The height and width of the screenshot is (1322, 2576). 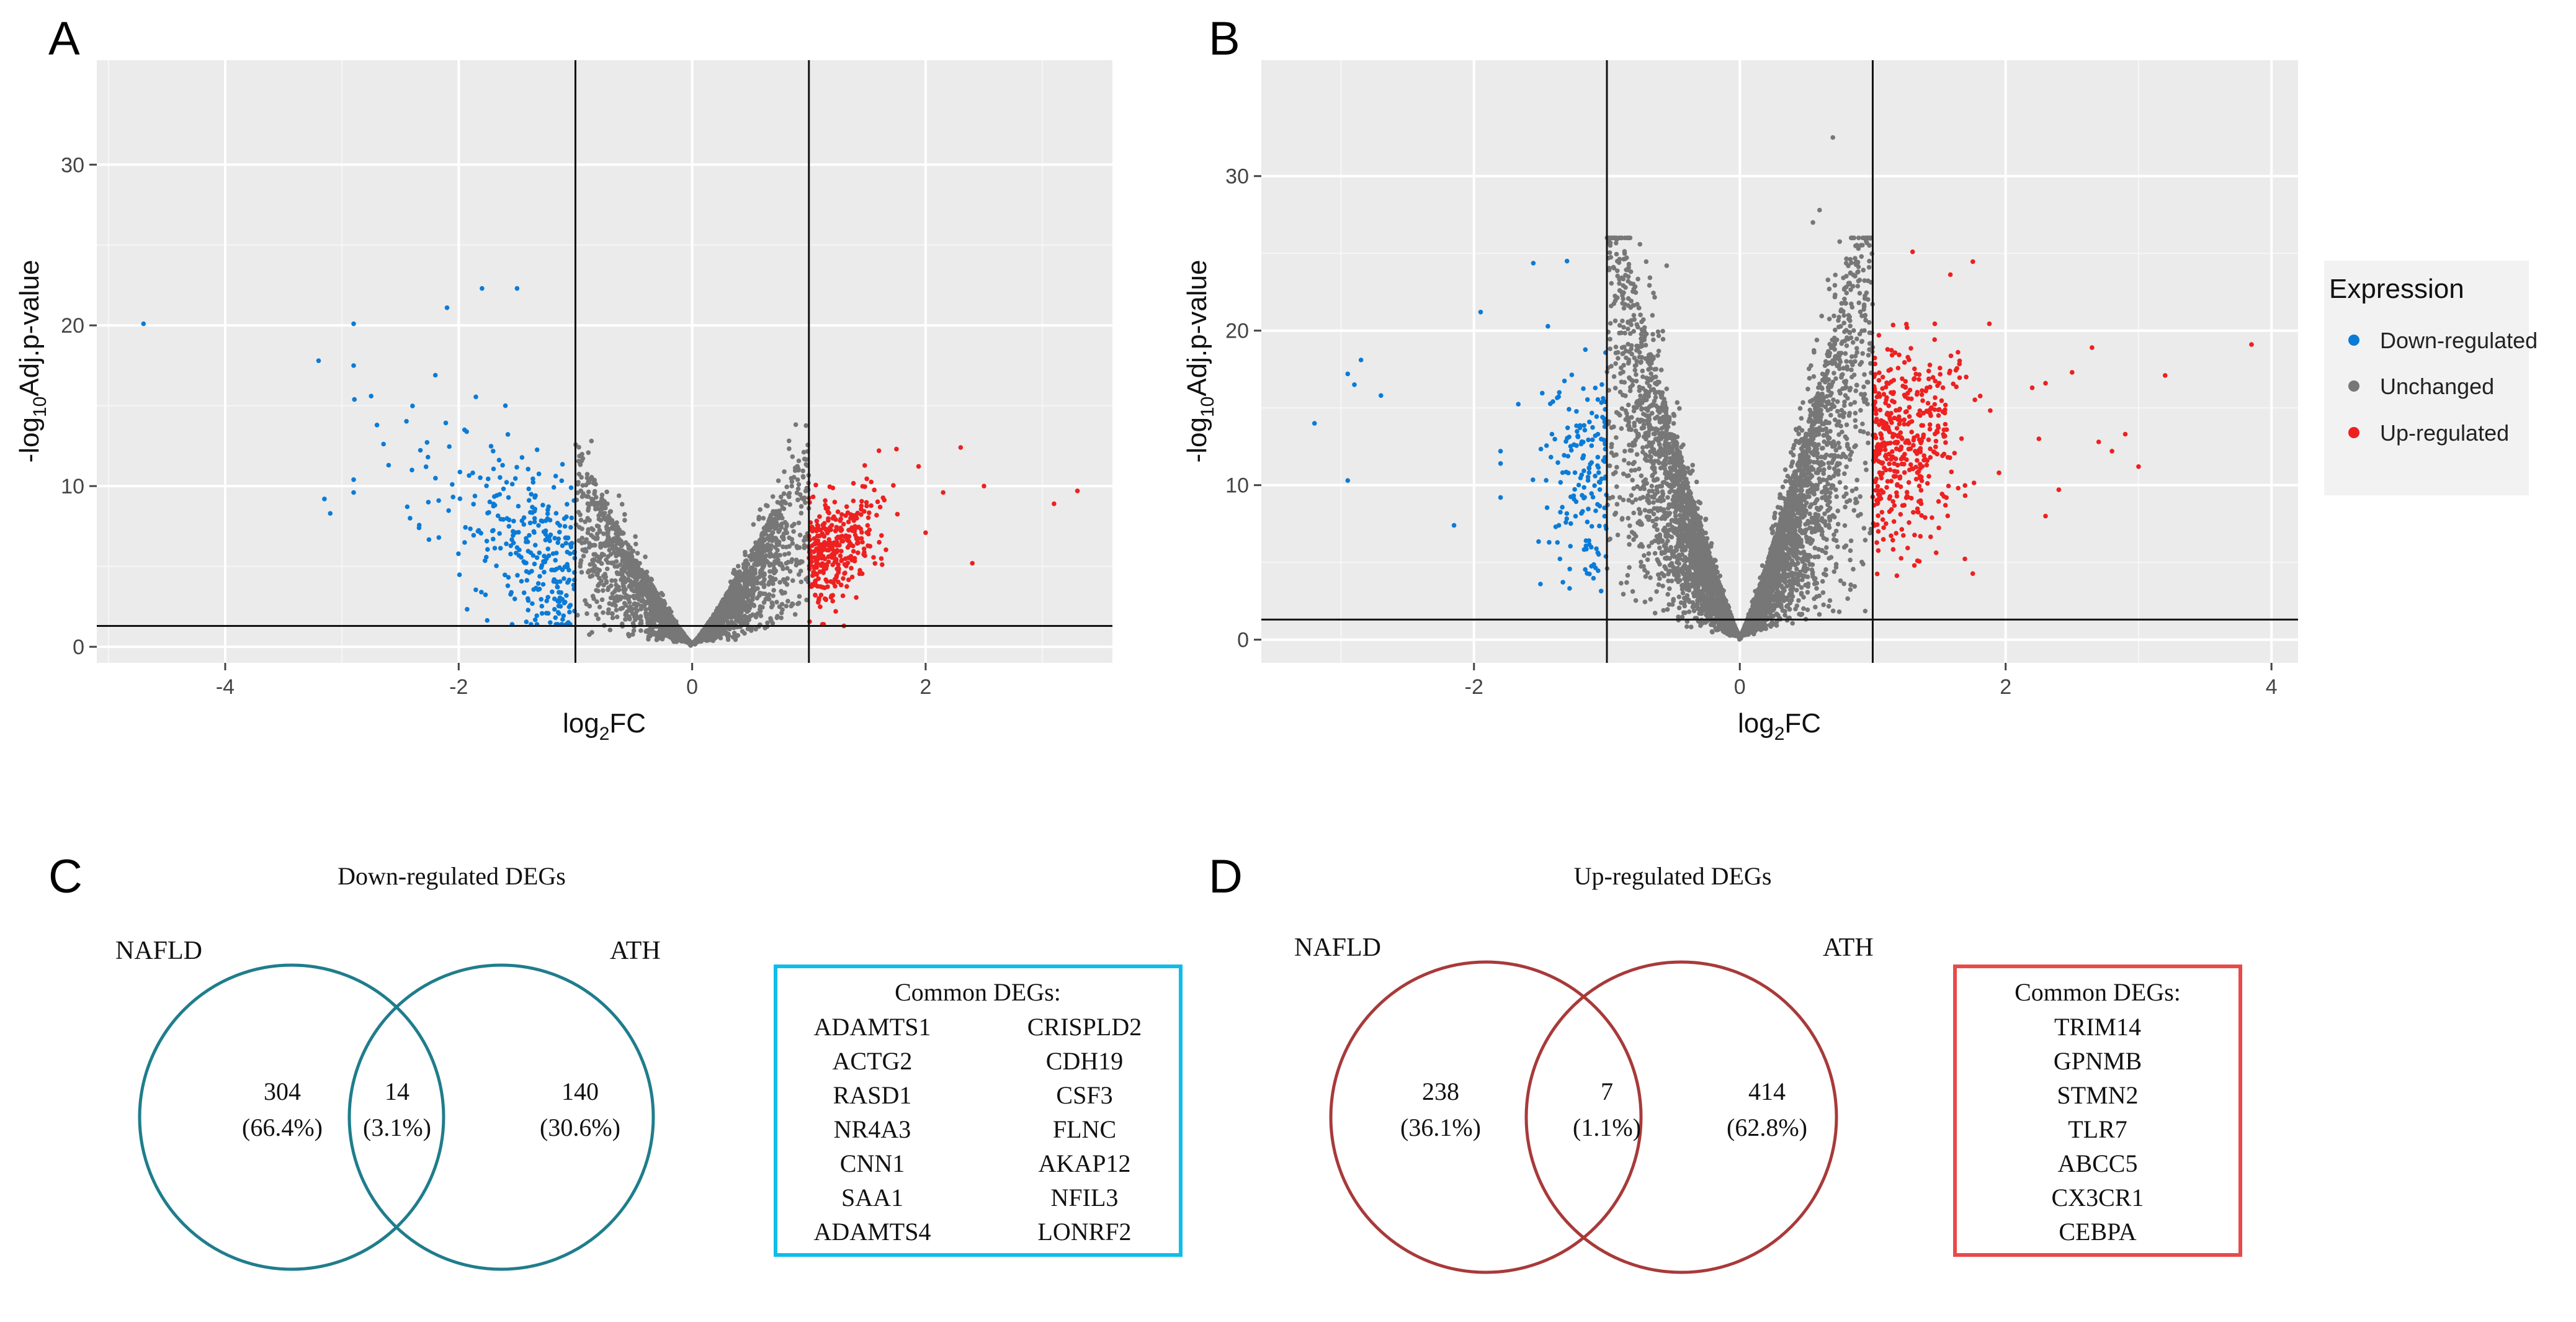 What do you see at coordinates (1224, 38) in the screenshot?
I see `panel-label-b: B` at bounding box center [1224, 38].